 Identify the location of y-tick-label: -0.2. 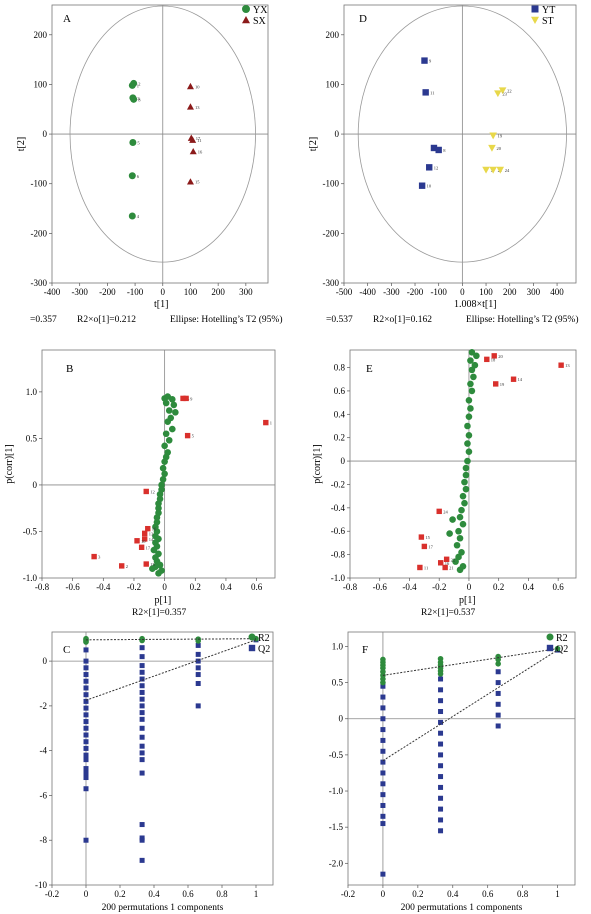
(338, 484).